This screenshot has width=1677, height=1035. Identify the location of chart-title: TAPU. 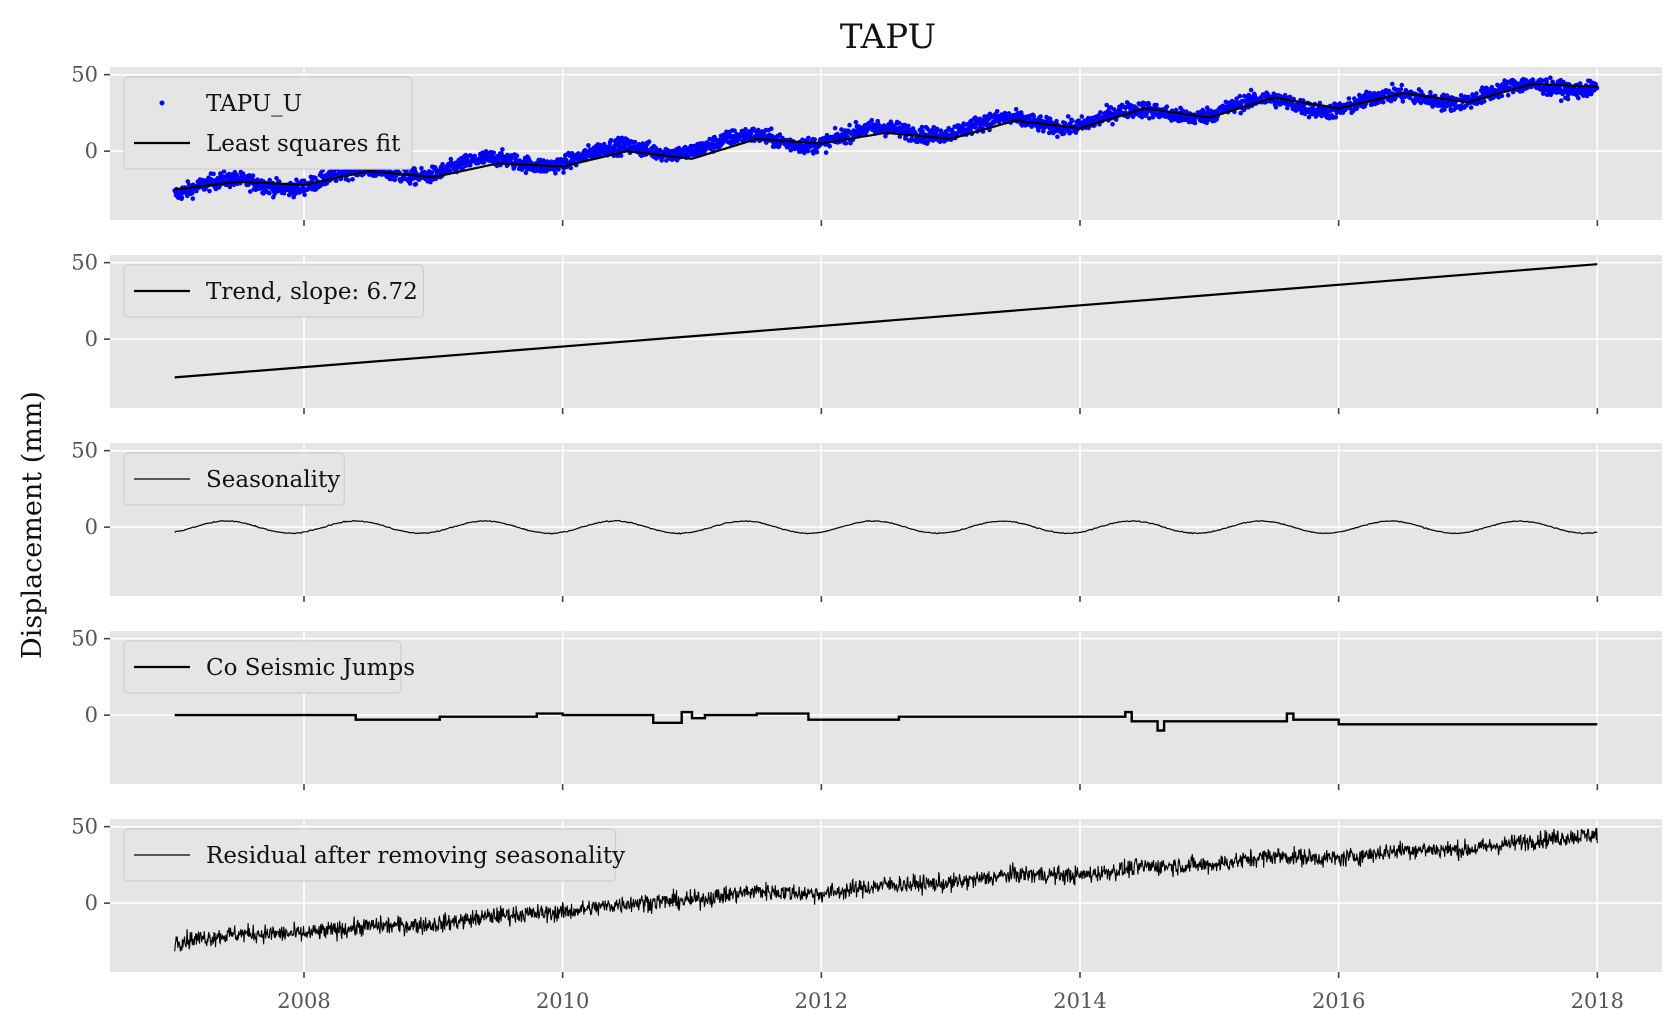
(888, 37).